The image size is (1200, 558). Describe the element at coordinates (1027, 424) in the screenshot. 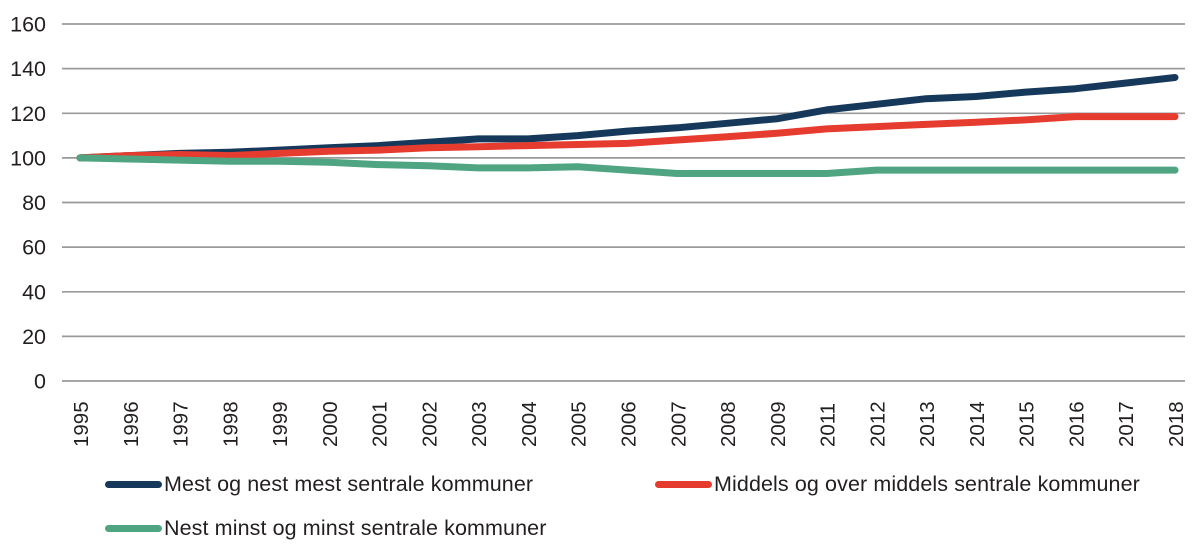

I see `x-axis-tick-label: 2015` at that location.